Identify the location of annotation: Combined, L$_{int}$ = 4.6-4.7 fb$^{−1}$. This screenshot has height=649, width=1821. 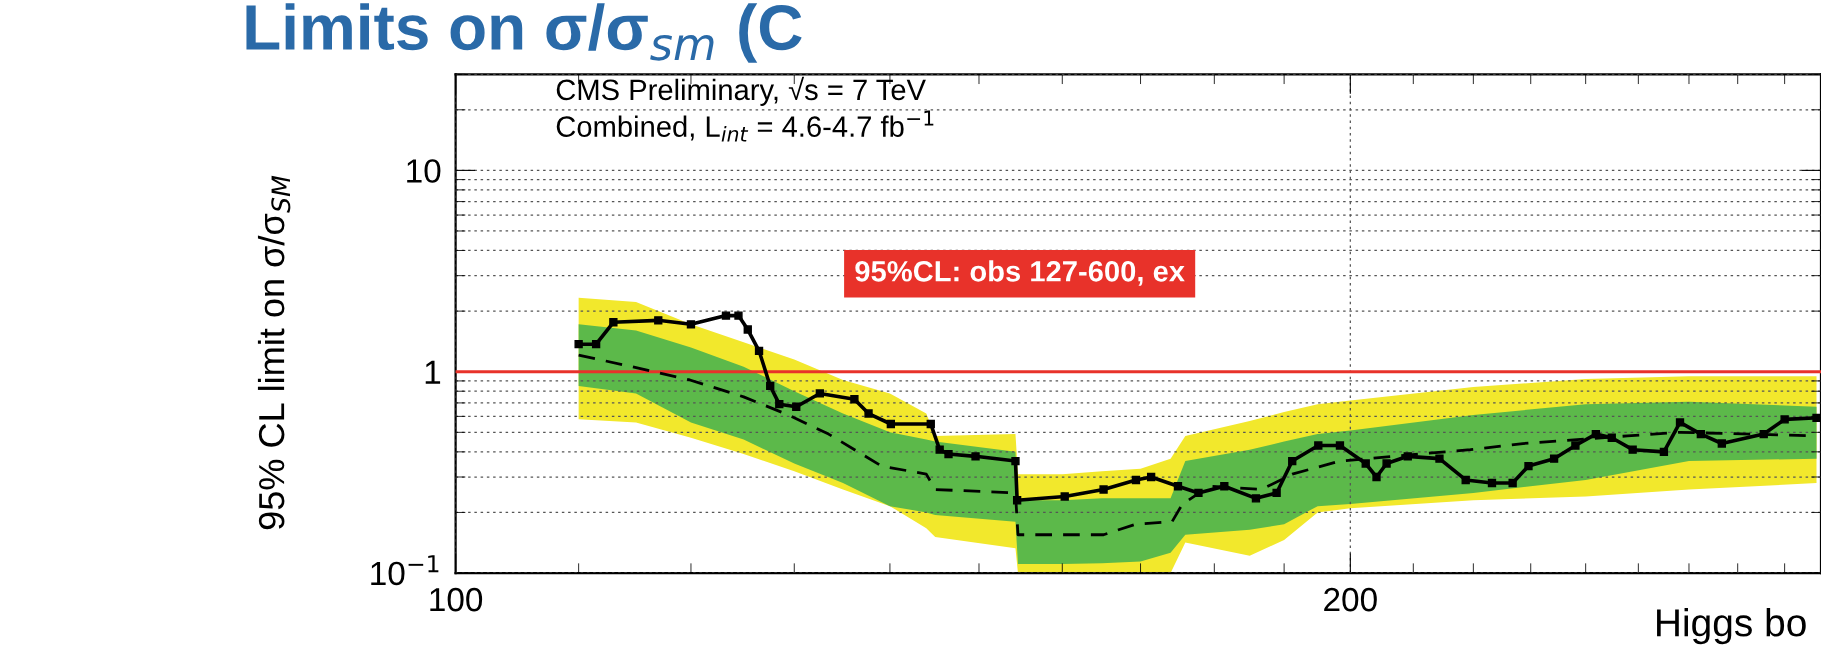
(745, 126).